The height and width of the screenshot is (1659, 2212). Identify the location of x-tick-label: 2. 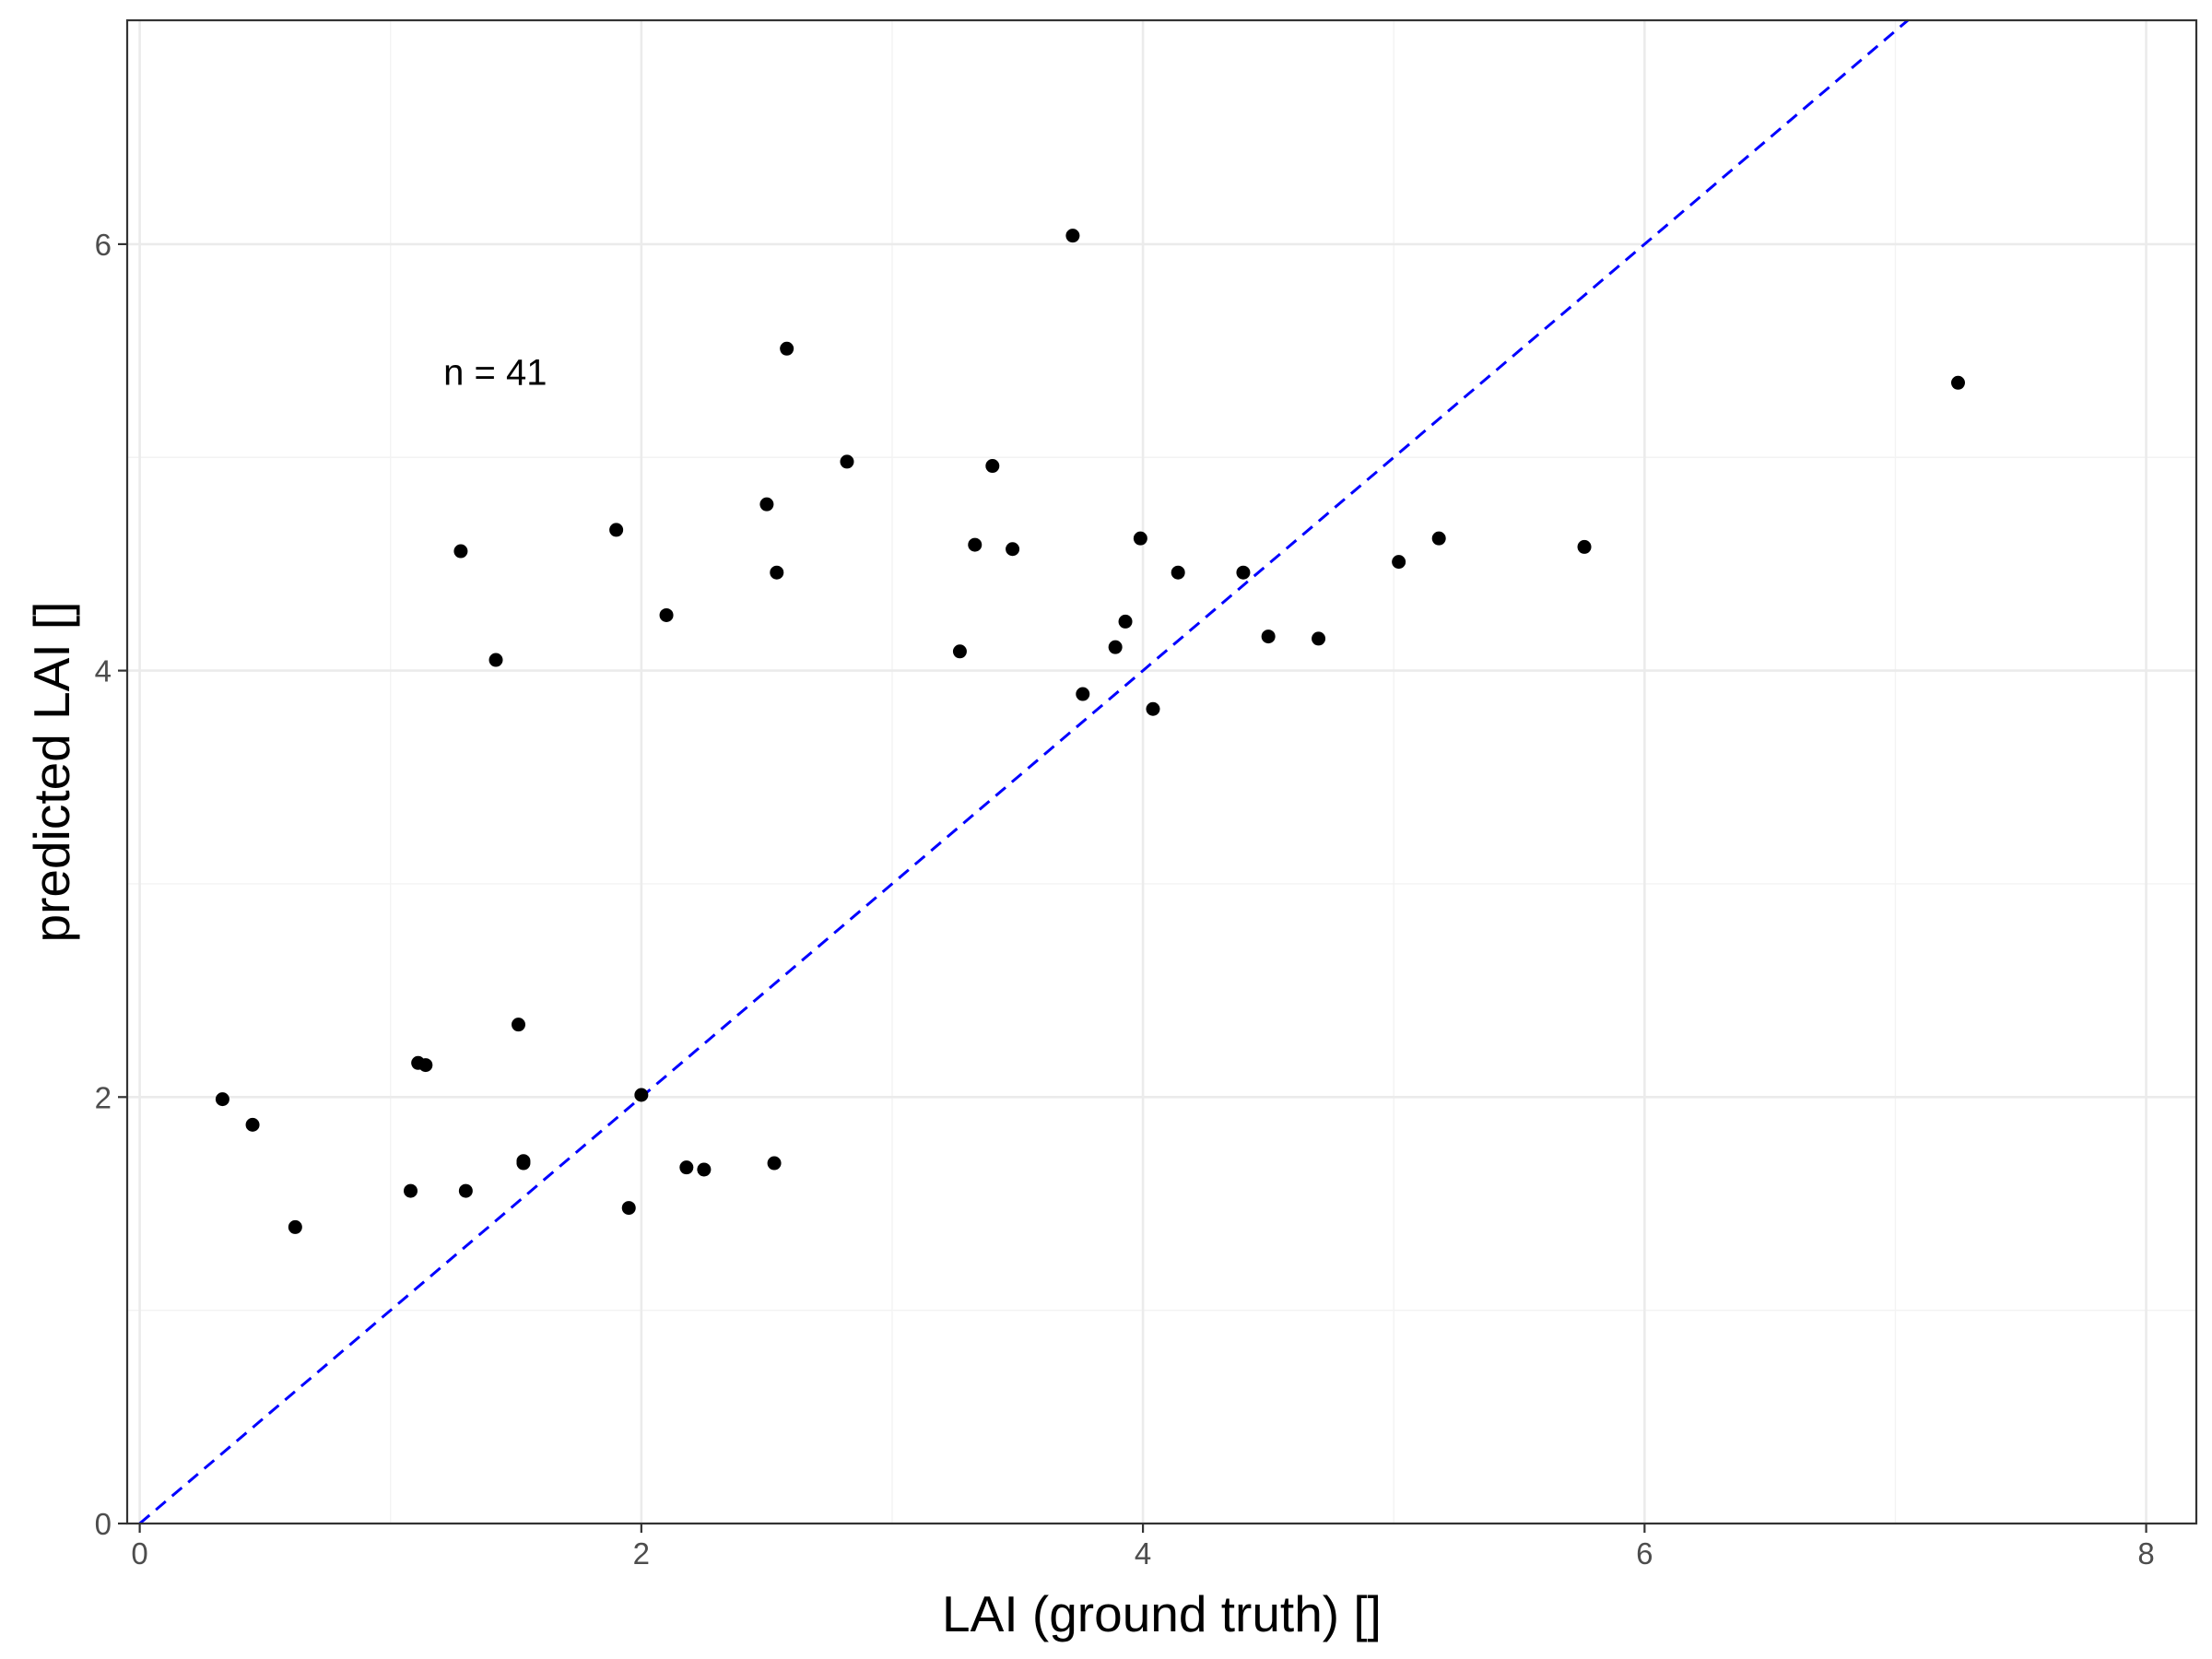
(641, 1553).